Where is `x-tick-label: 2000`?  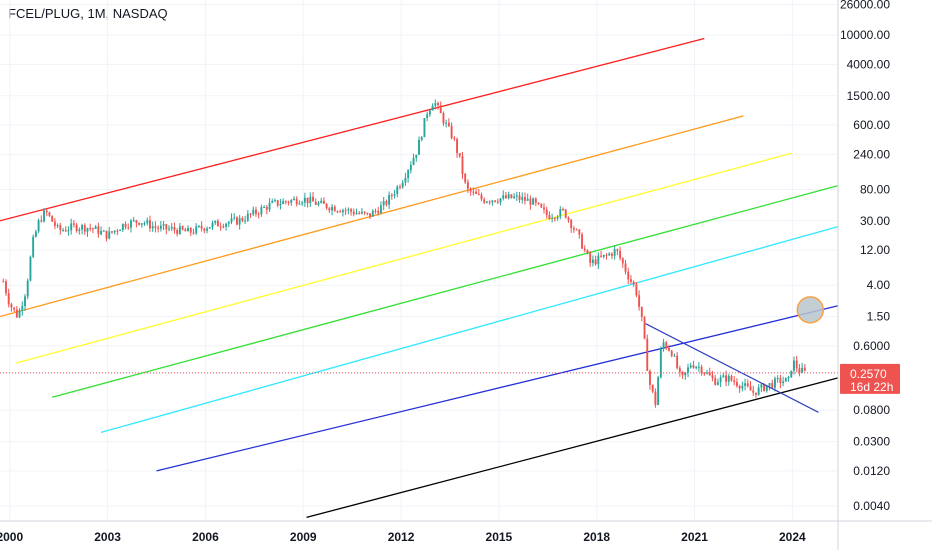 x-tick-label: 2000 is located at coordinates (11, 537).